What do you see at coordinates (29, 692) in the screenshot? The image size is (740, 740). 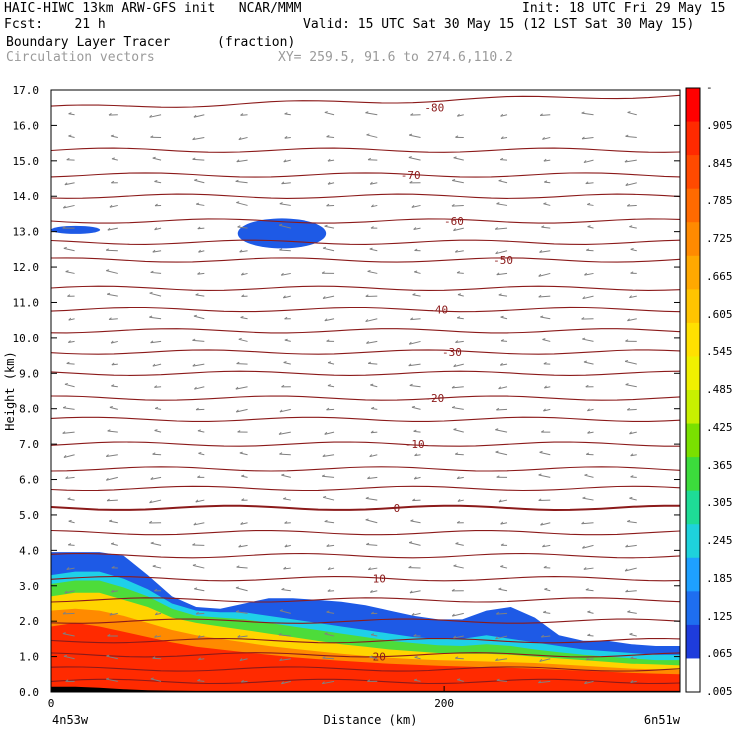 I see `y-tick-label: 0.0` at bounding box center [29, 692].